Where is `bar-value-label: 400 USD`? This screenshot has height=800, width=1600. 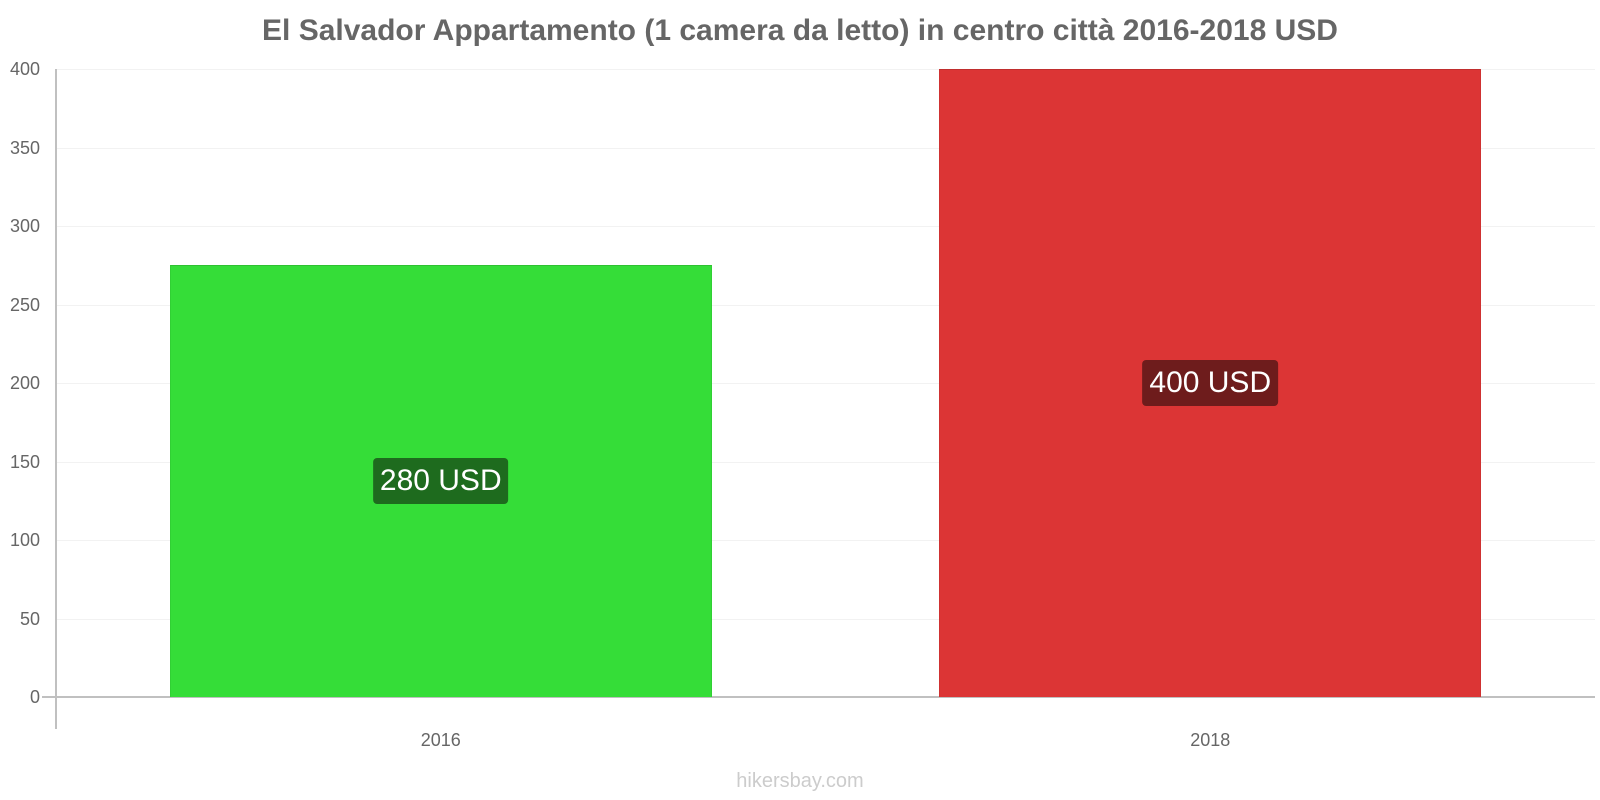
bar-value-label: 400 USD is located at coordinates (1210, 383).